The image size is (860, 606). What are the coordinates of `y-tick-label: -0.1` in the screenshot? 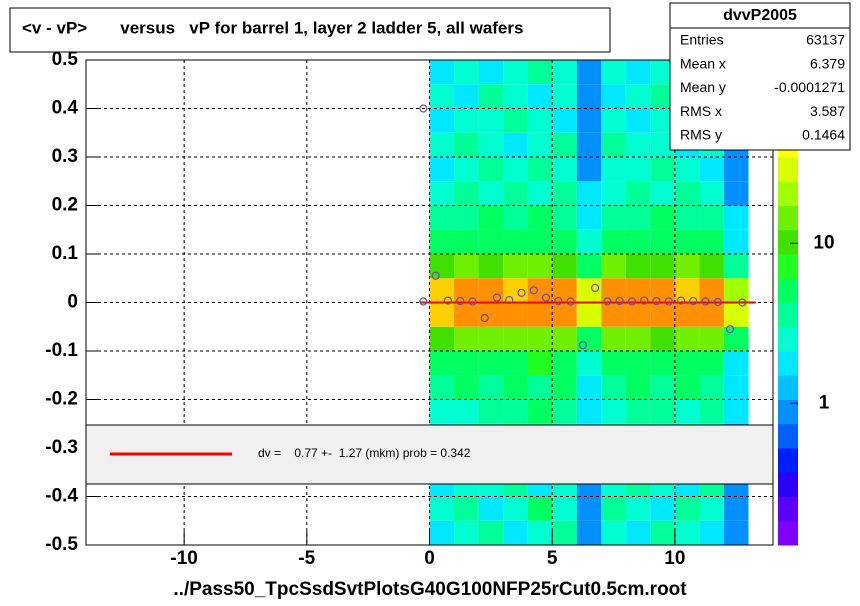 It's located at (61, 350).